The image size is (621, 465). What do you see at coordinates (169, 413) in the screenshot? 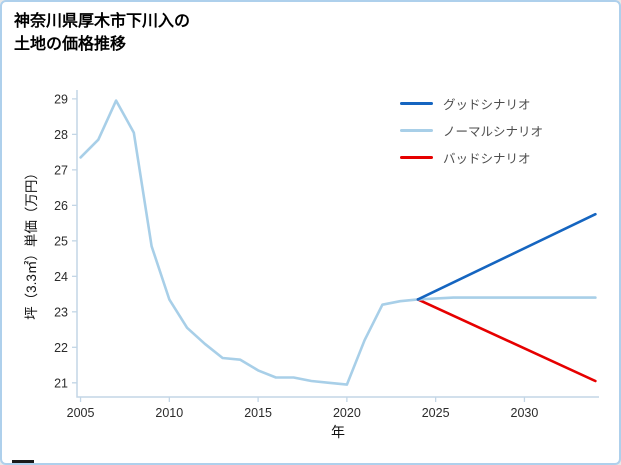
I see `x-tick-label: 2010` at bounding box center [169, 413].